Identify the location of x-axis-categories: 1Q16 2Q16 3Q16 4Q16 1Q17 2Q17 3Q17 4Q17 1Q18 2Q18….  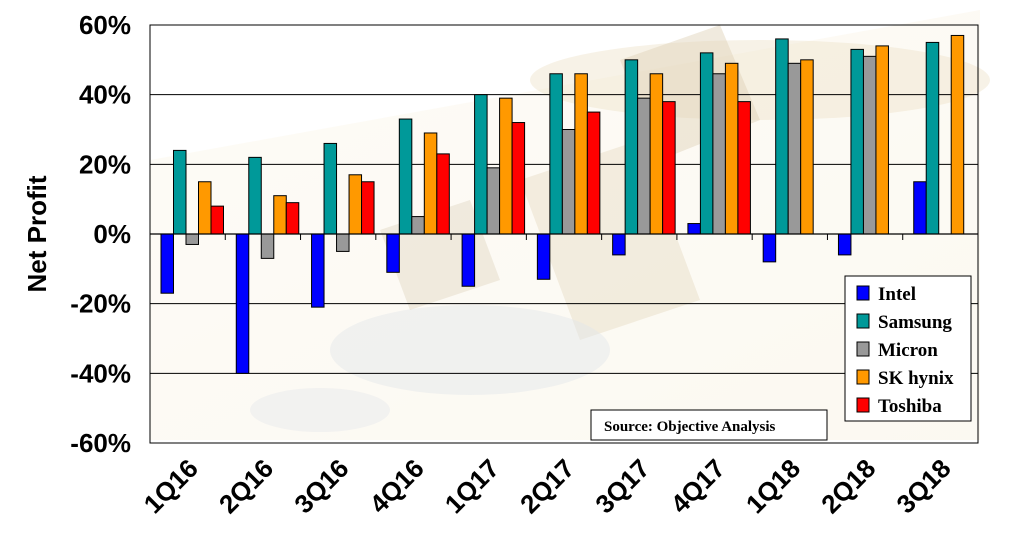
(547, 486).